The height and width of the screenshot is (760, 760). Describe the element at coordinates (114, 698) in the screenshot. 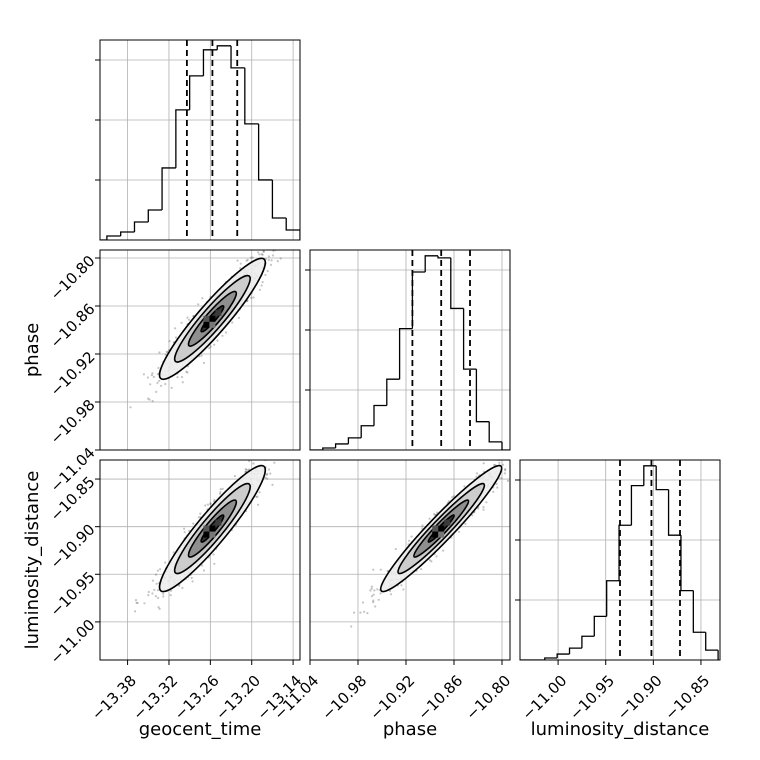

I see `density-geocent-time-vs-luminosity-distance-xtick-label: −13.38` at that location.